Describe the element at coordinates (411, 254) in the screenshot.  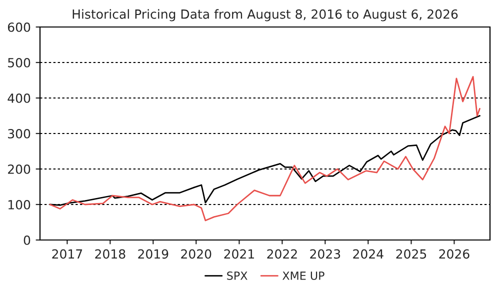
I see `x-tick-label: 2025` at that location.